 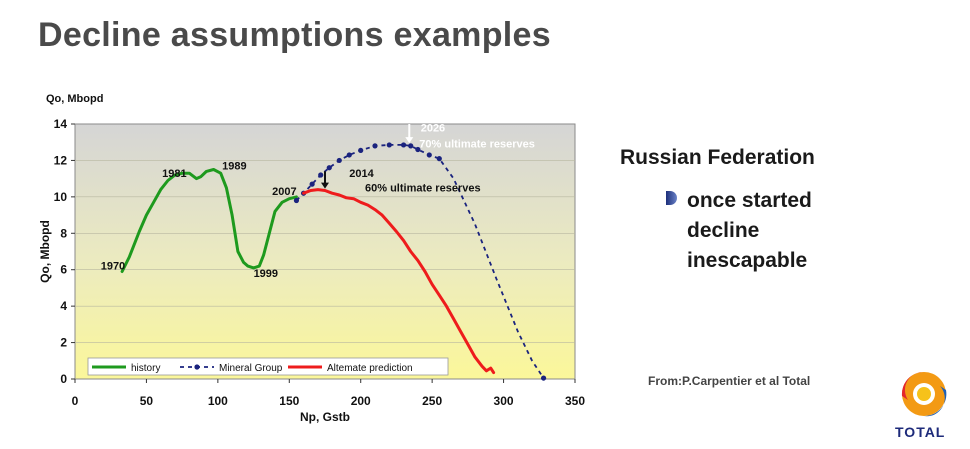 I want to click on legend: history Mineral Group Altemate prediction, so click(x=268, y=366).